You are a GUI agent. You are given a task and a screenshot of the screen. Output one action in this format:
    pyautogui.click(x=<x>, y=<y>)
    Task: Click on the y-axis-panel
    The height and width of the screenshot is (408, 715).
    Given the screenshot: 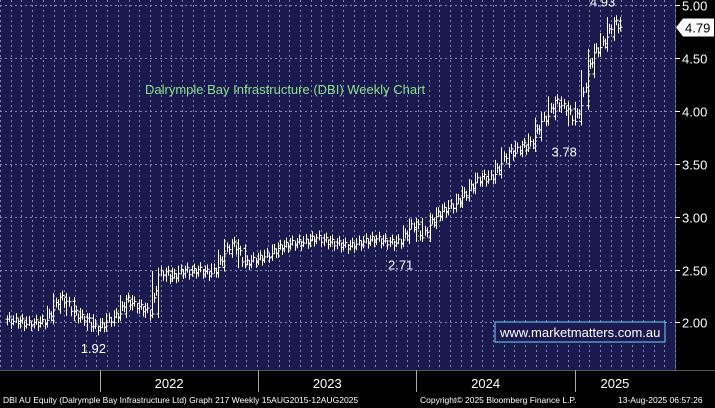 What is the action you would take?
    pyautogui.click(x=695, y=185)
    